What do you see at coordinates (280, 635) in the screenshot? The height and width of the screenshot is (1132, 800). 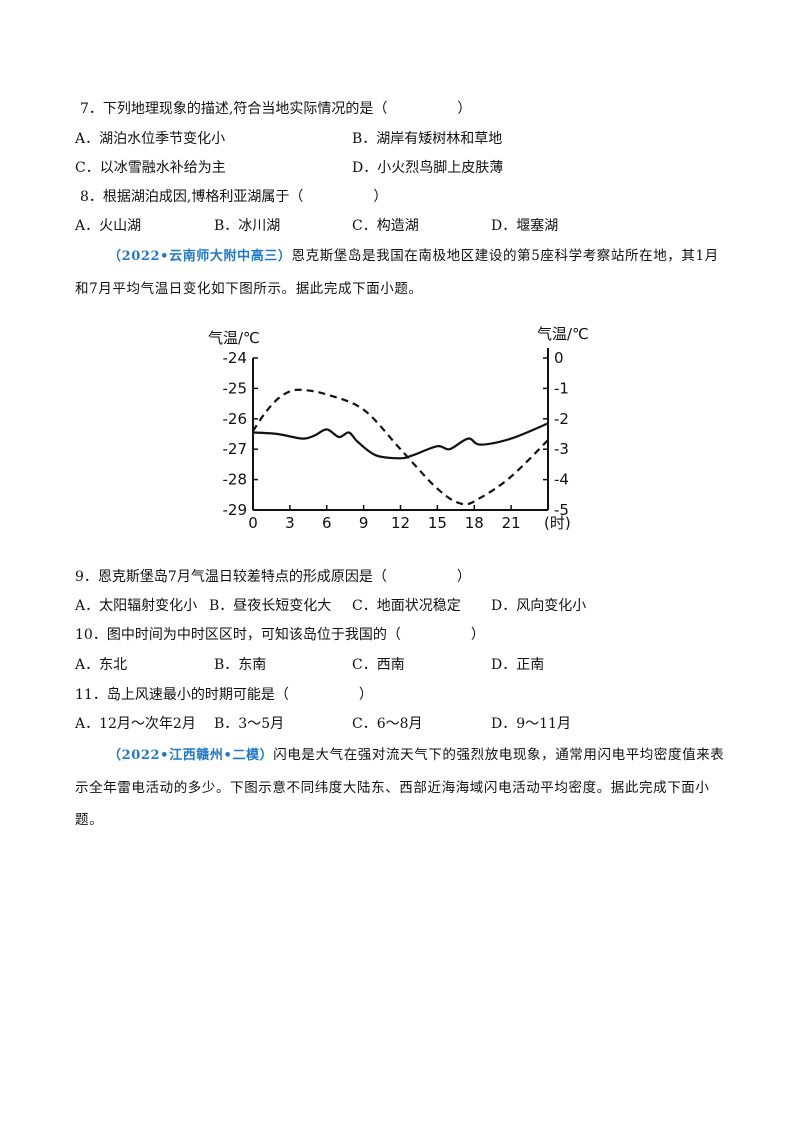 I see `question-10-stem: 10．图中时间为中时区区时，可知该岛位于我国的（ ）` at bounding box center [280, 635].